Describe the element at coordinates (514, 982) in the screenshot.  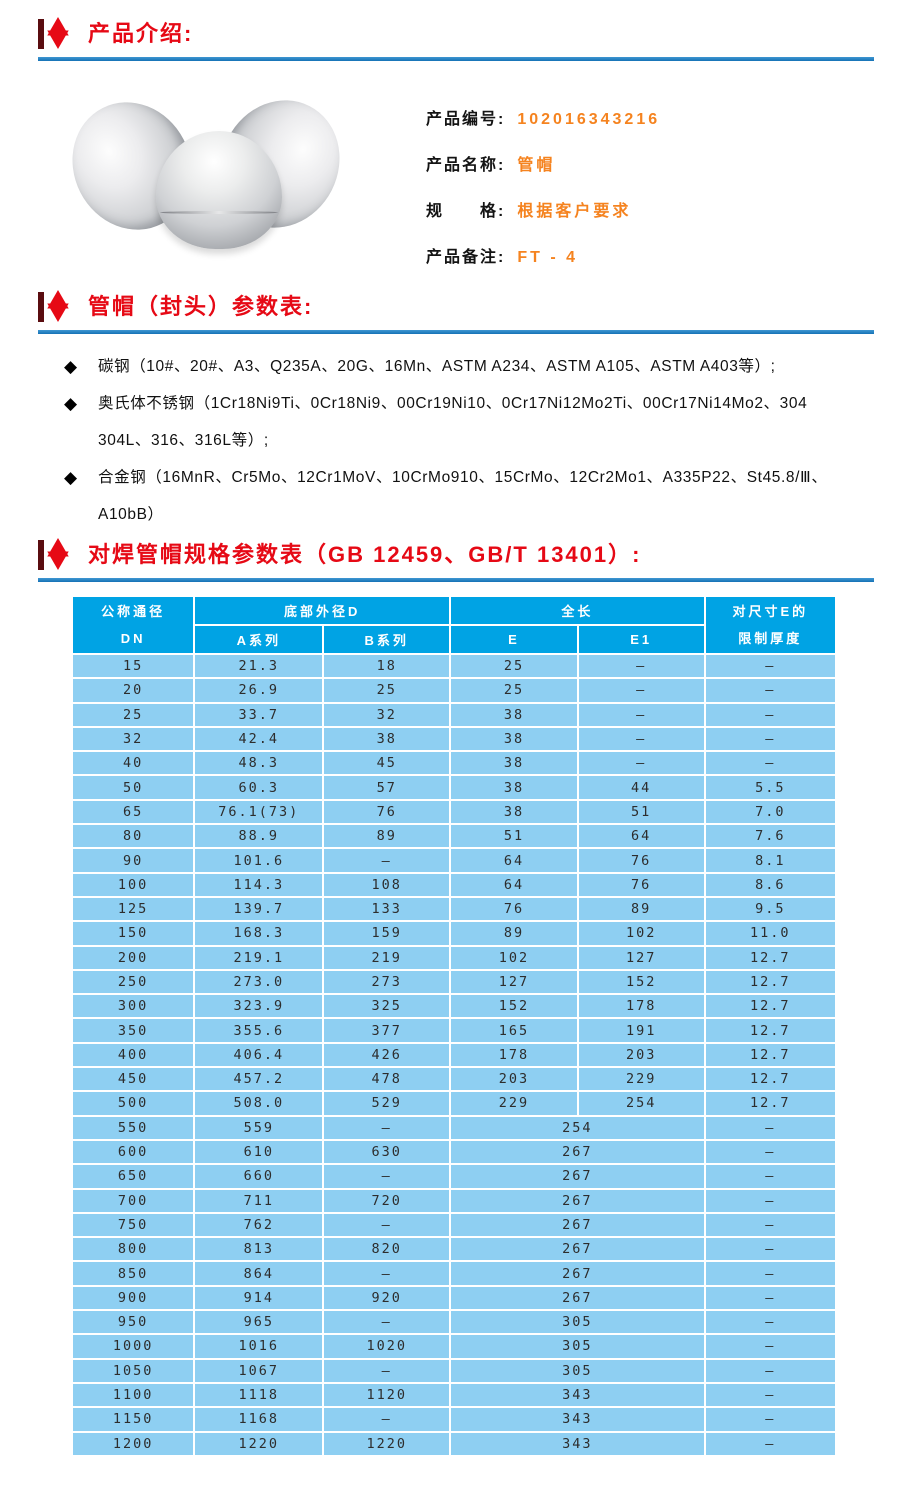
I see `cell-e: 127` at that location.